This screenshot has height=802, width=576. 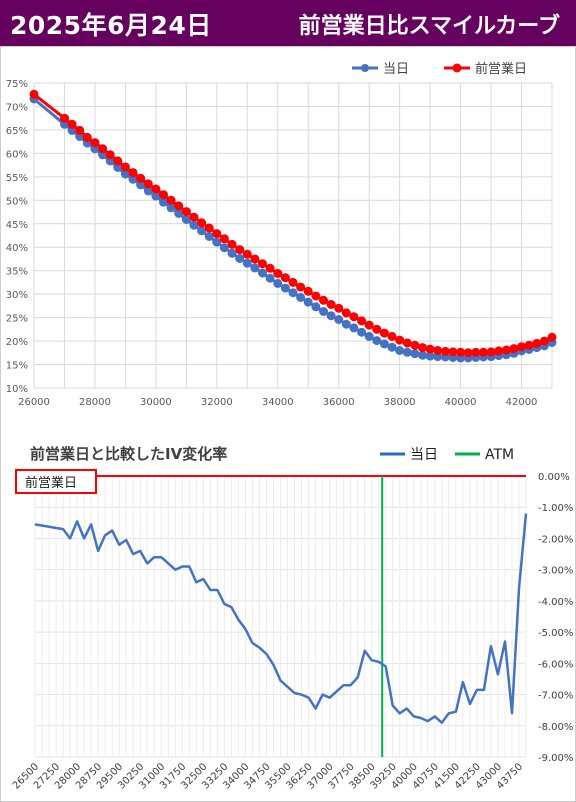 I want to click on c1-y-tick-label: 15%, so click(x=17, y=366).